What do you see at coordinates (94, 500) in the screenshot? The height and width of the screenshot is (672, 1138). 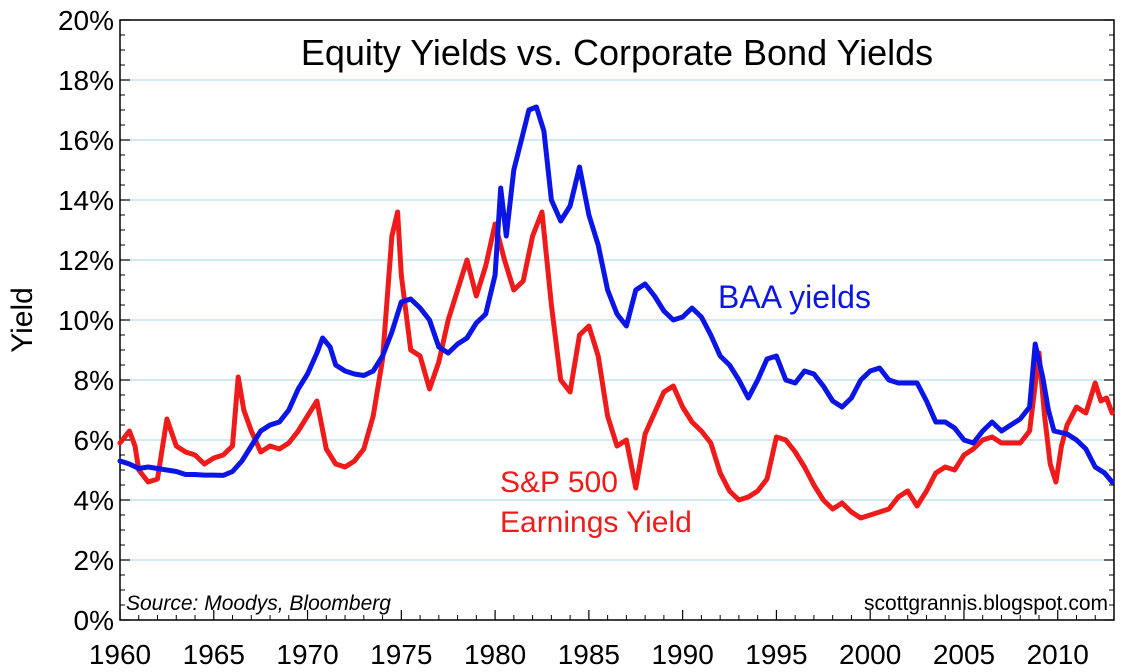 I see `y-tick-label: 4%` at bounding box center [94, 500].